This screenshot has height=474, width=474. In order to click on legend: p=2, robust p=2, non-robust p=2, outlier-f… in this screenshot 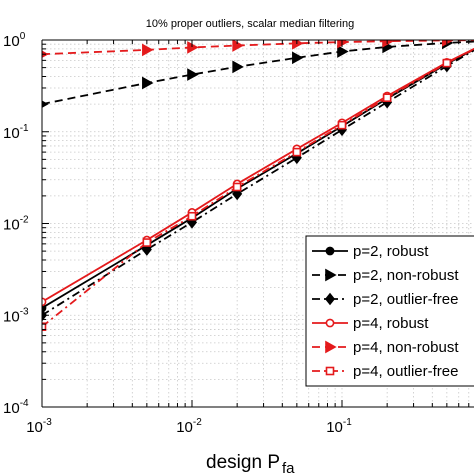, I will do `click(389, 311)`.